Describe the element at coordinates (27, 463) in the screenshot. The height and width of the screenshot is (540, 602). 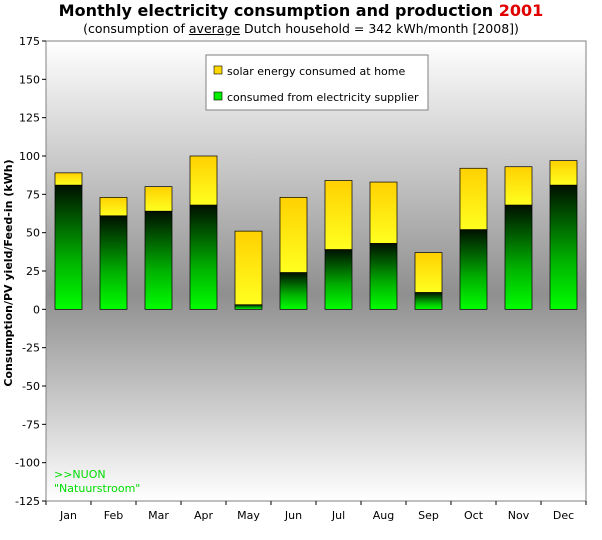
I see `y-tick-label: -100` at that location.